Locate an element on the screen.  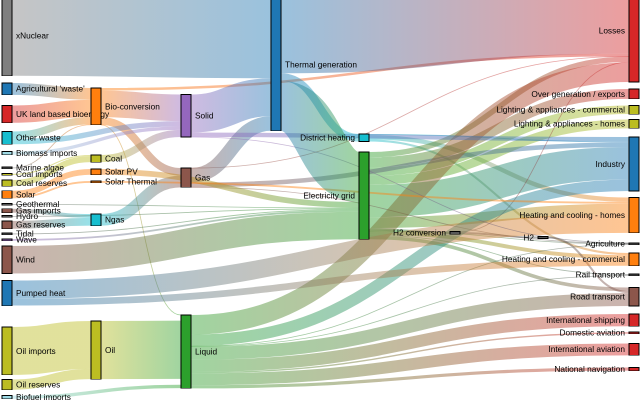
sankey-node-label-bio-conversion: Bio-conversion is located at coordinates (132, 106).